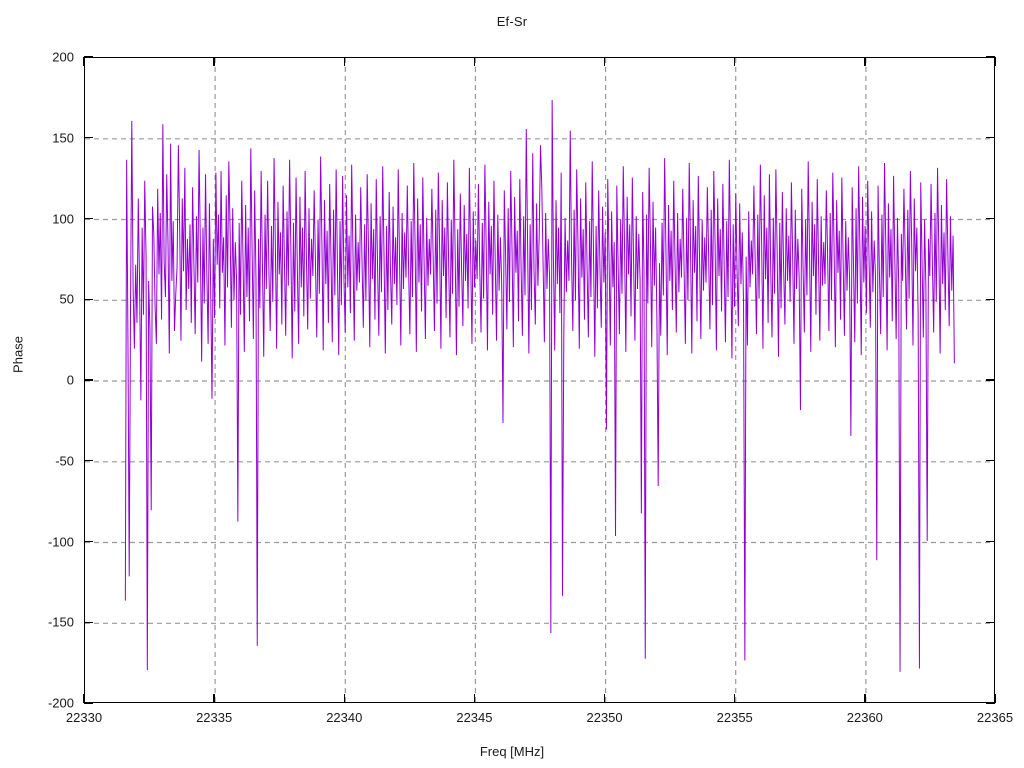 The image size is (1024, 768). Describe the element at coordinates (474, 717) in the screenshot. I see `x-tick-label: 22345` at that location.